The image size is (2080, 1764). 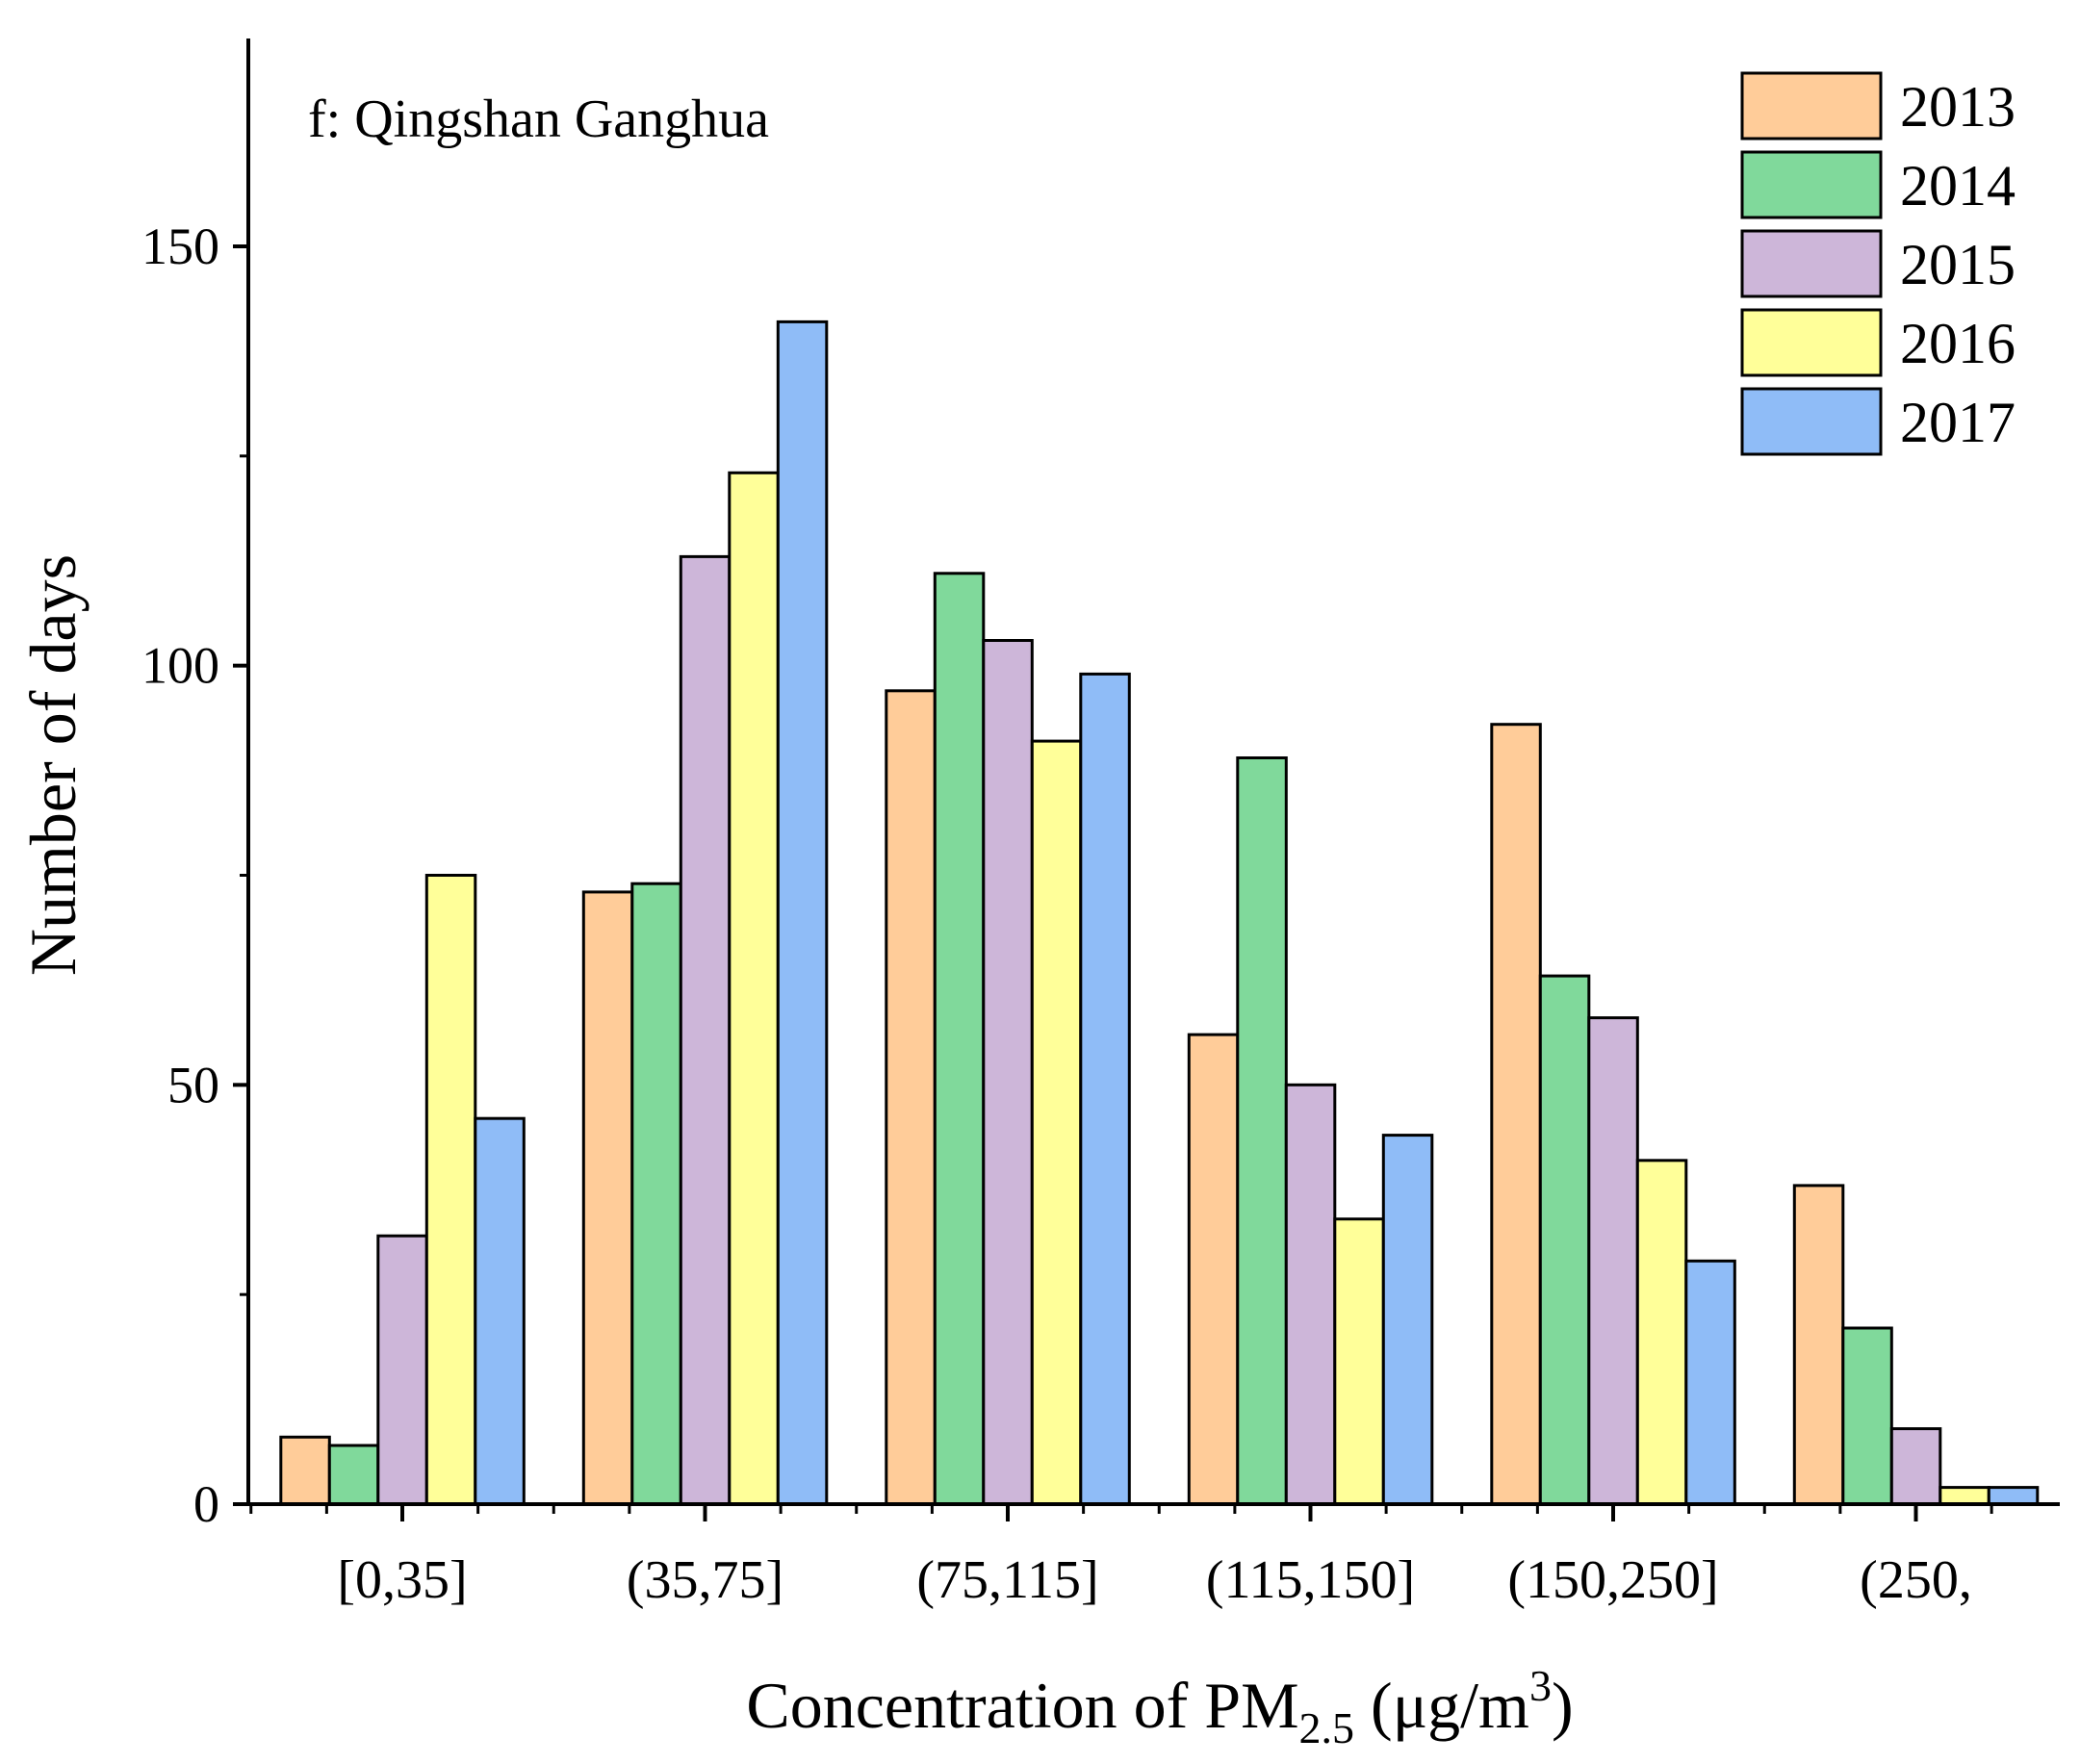 I want to click on x-axis-label-superscript: 3, so click(x=1540, y=1685).